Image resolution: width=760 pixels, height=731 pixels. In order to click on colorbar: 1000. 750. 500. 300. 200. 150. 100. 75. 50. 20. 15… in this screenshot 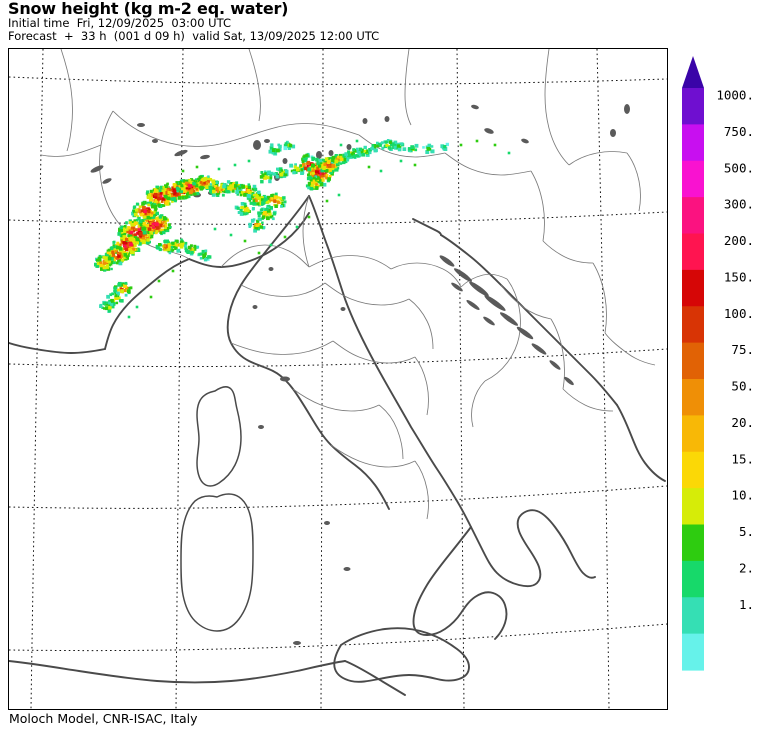, I will do `click(718, 364)`.